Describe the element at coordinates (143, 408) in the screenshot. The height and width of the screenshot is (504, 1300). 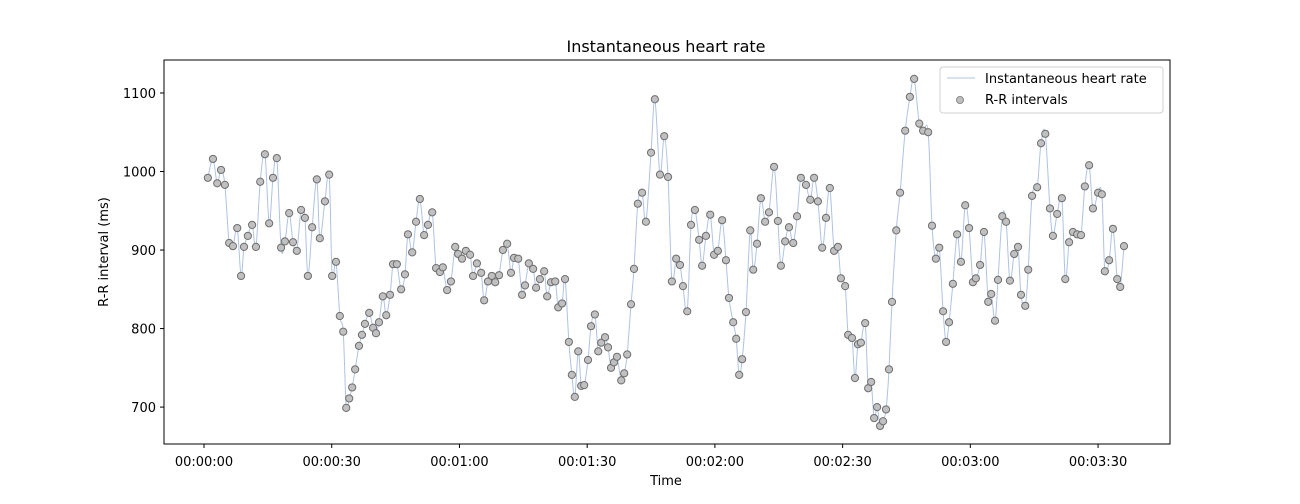
I see `y-tick-label: 700` at that location.